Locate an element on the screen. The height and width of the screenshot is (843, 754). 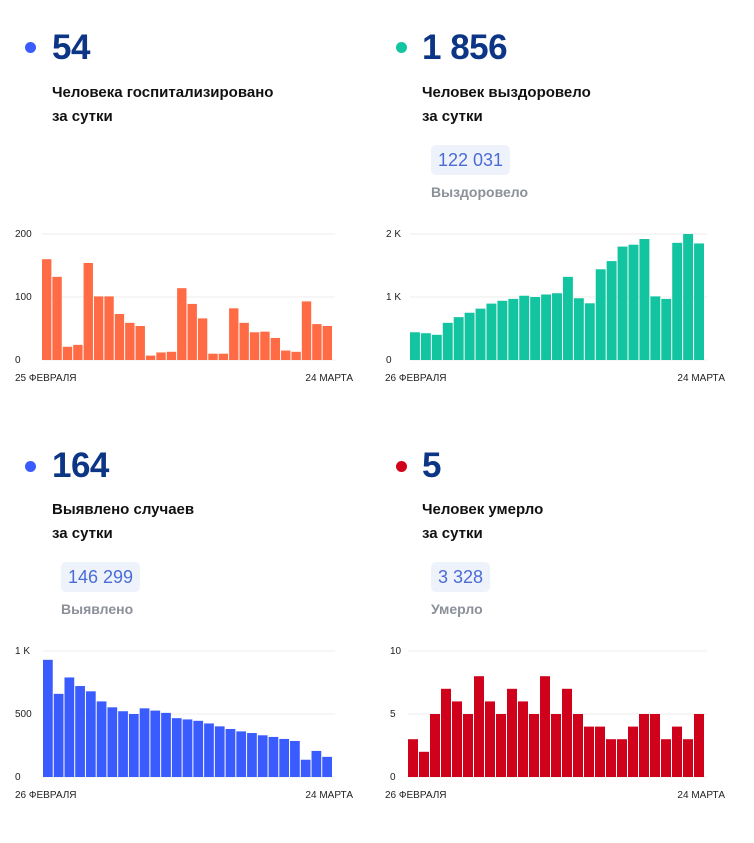
description-line1: Человек выздоровело is located at coordinates (506, 92).